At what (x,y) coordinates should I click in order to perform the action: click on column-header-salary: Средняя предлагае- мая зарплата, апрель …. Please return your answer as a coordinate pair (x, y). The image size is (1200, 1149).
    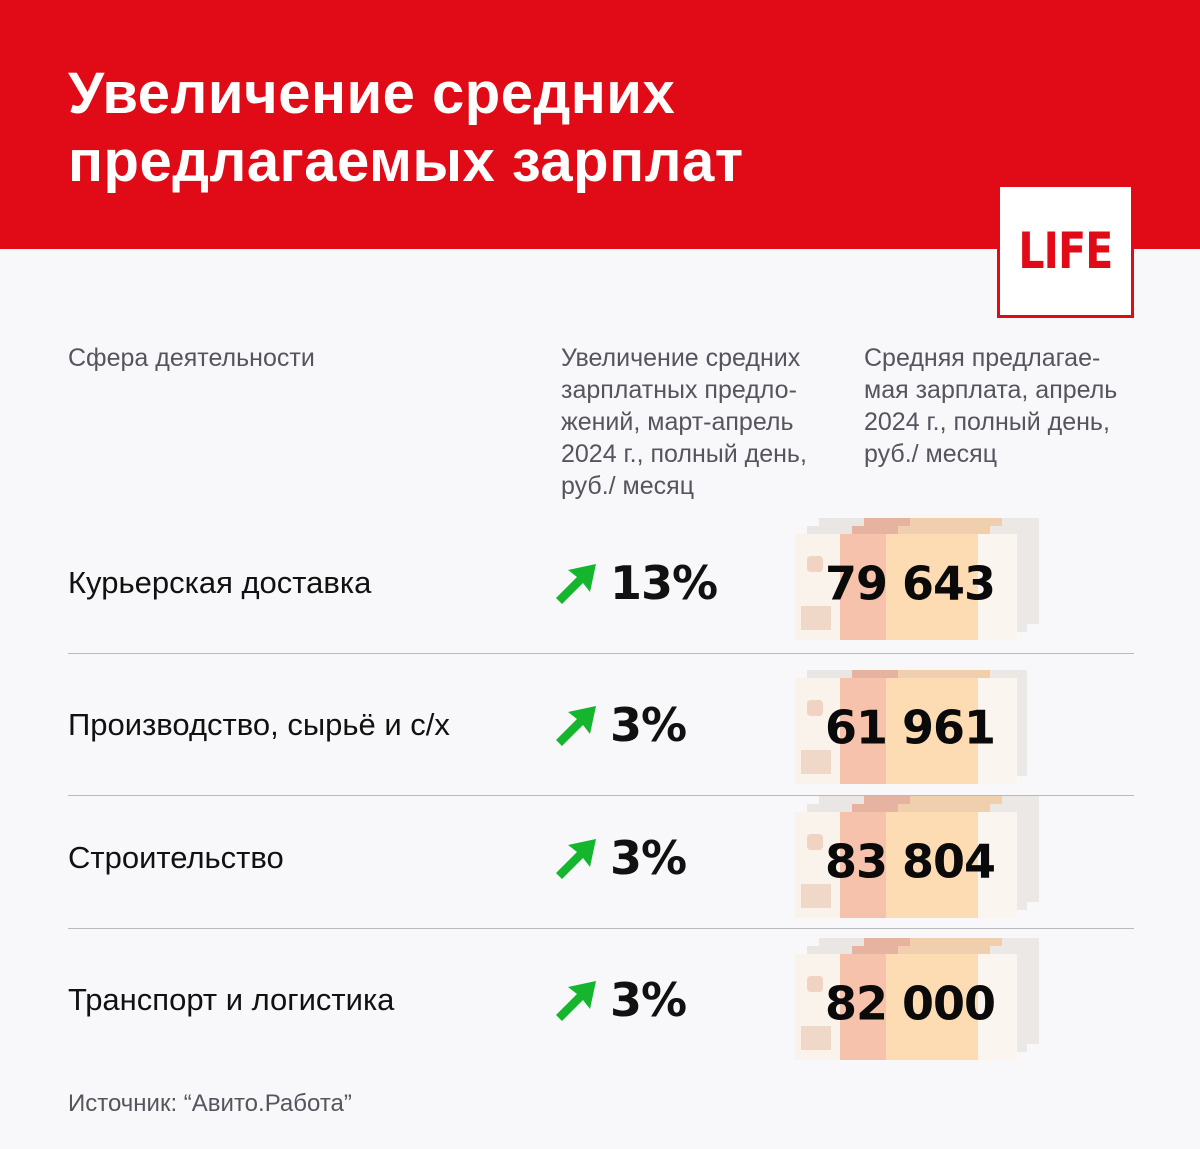
    Looking at the image, I should click on (990, 406).